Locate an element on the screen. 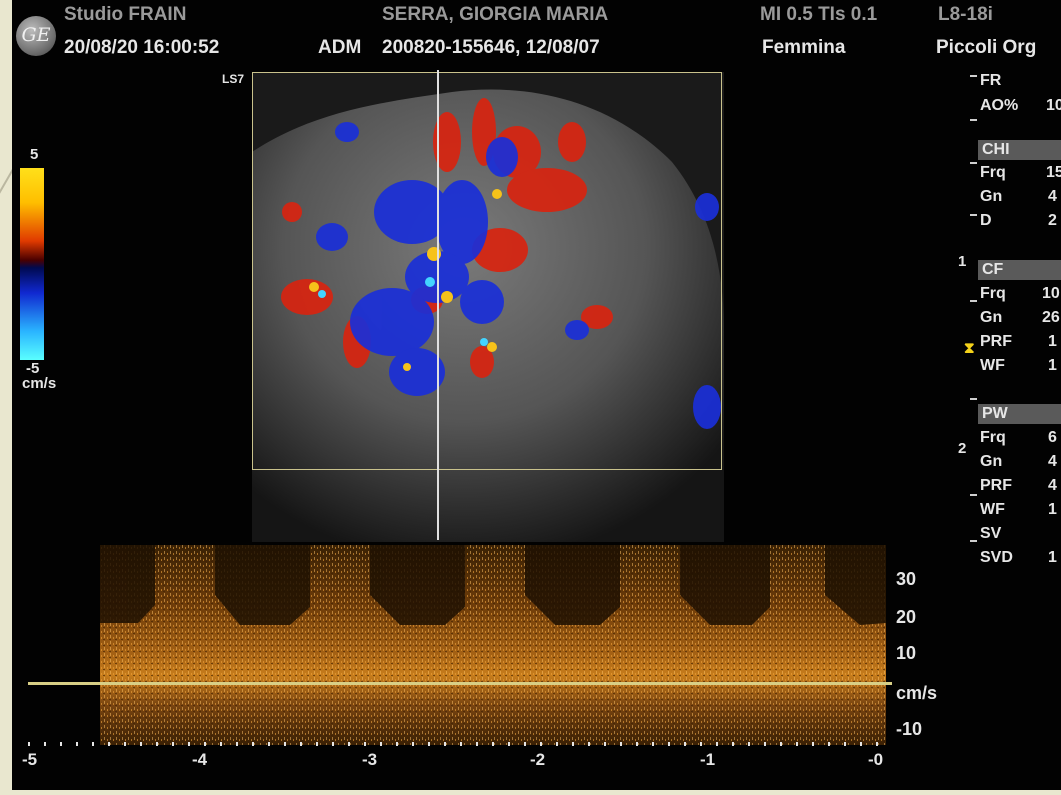 The height and width of the screenshot is (795, 1061). time-tick-0: -0 is located at coordinates (876, 759).